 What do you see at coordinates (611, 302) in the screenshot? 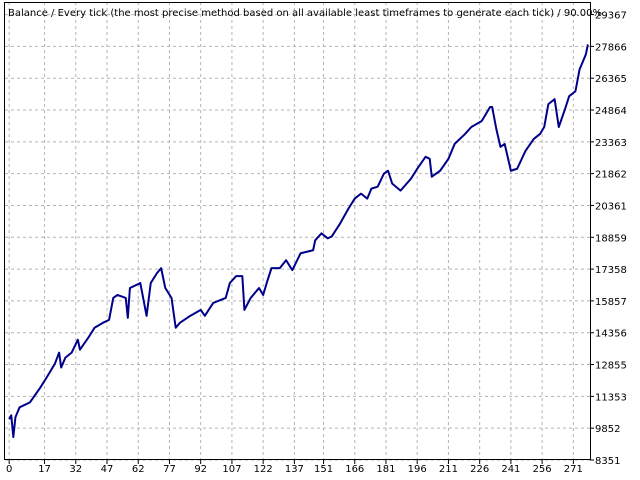
I see `y-tick-label: 15857` at bounding box center [611, 302].